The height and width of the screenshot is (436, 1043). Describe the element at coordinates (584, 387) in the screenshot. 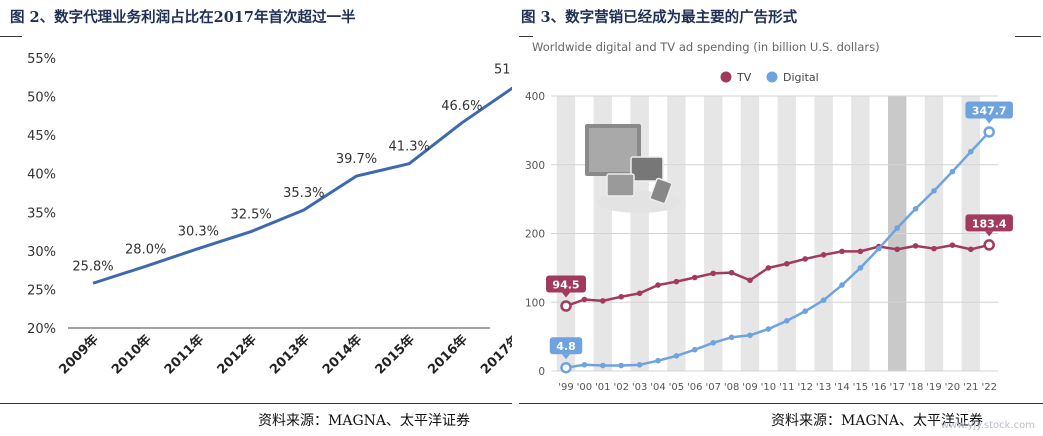

I see `right-x-tick-label: '00` at that location.